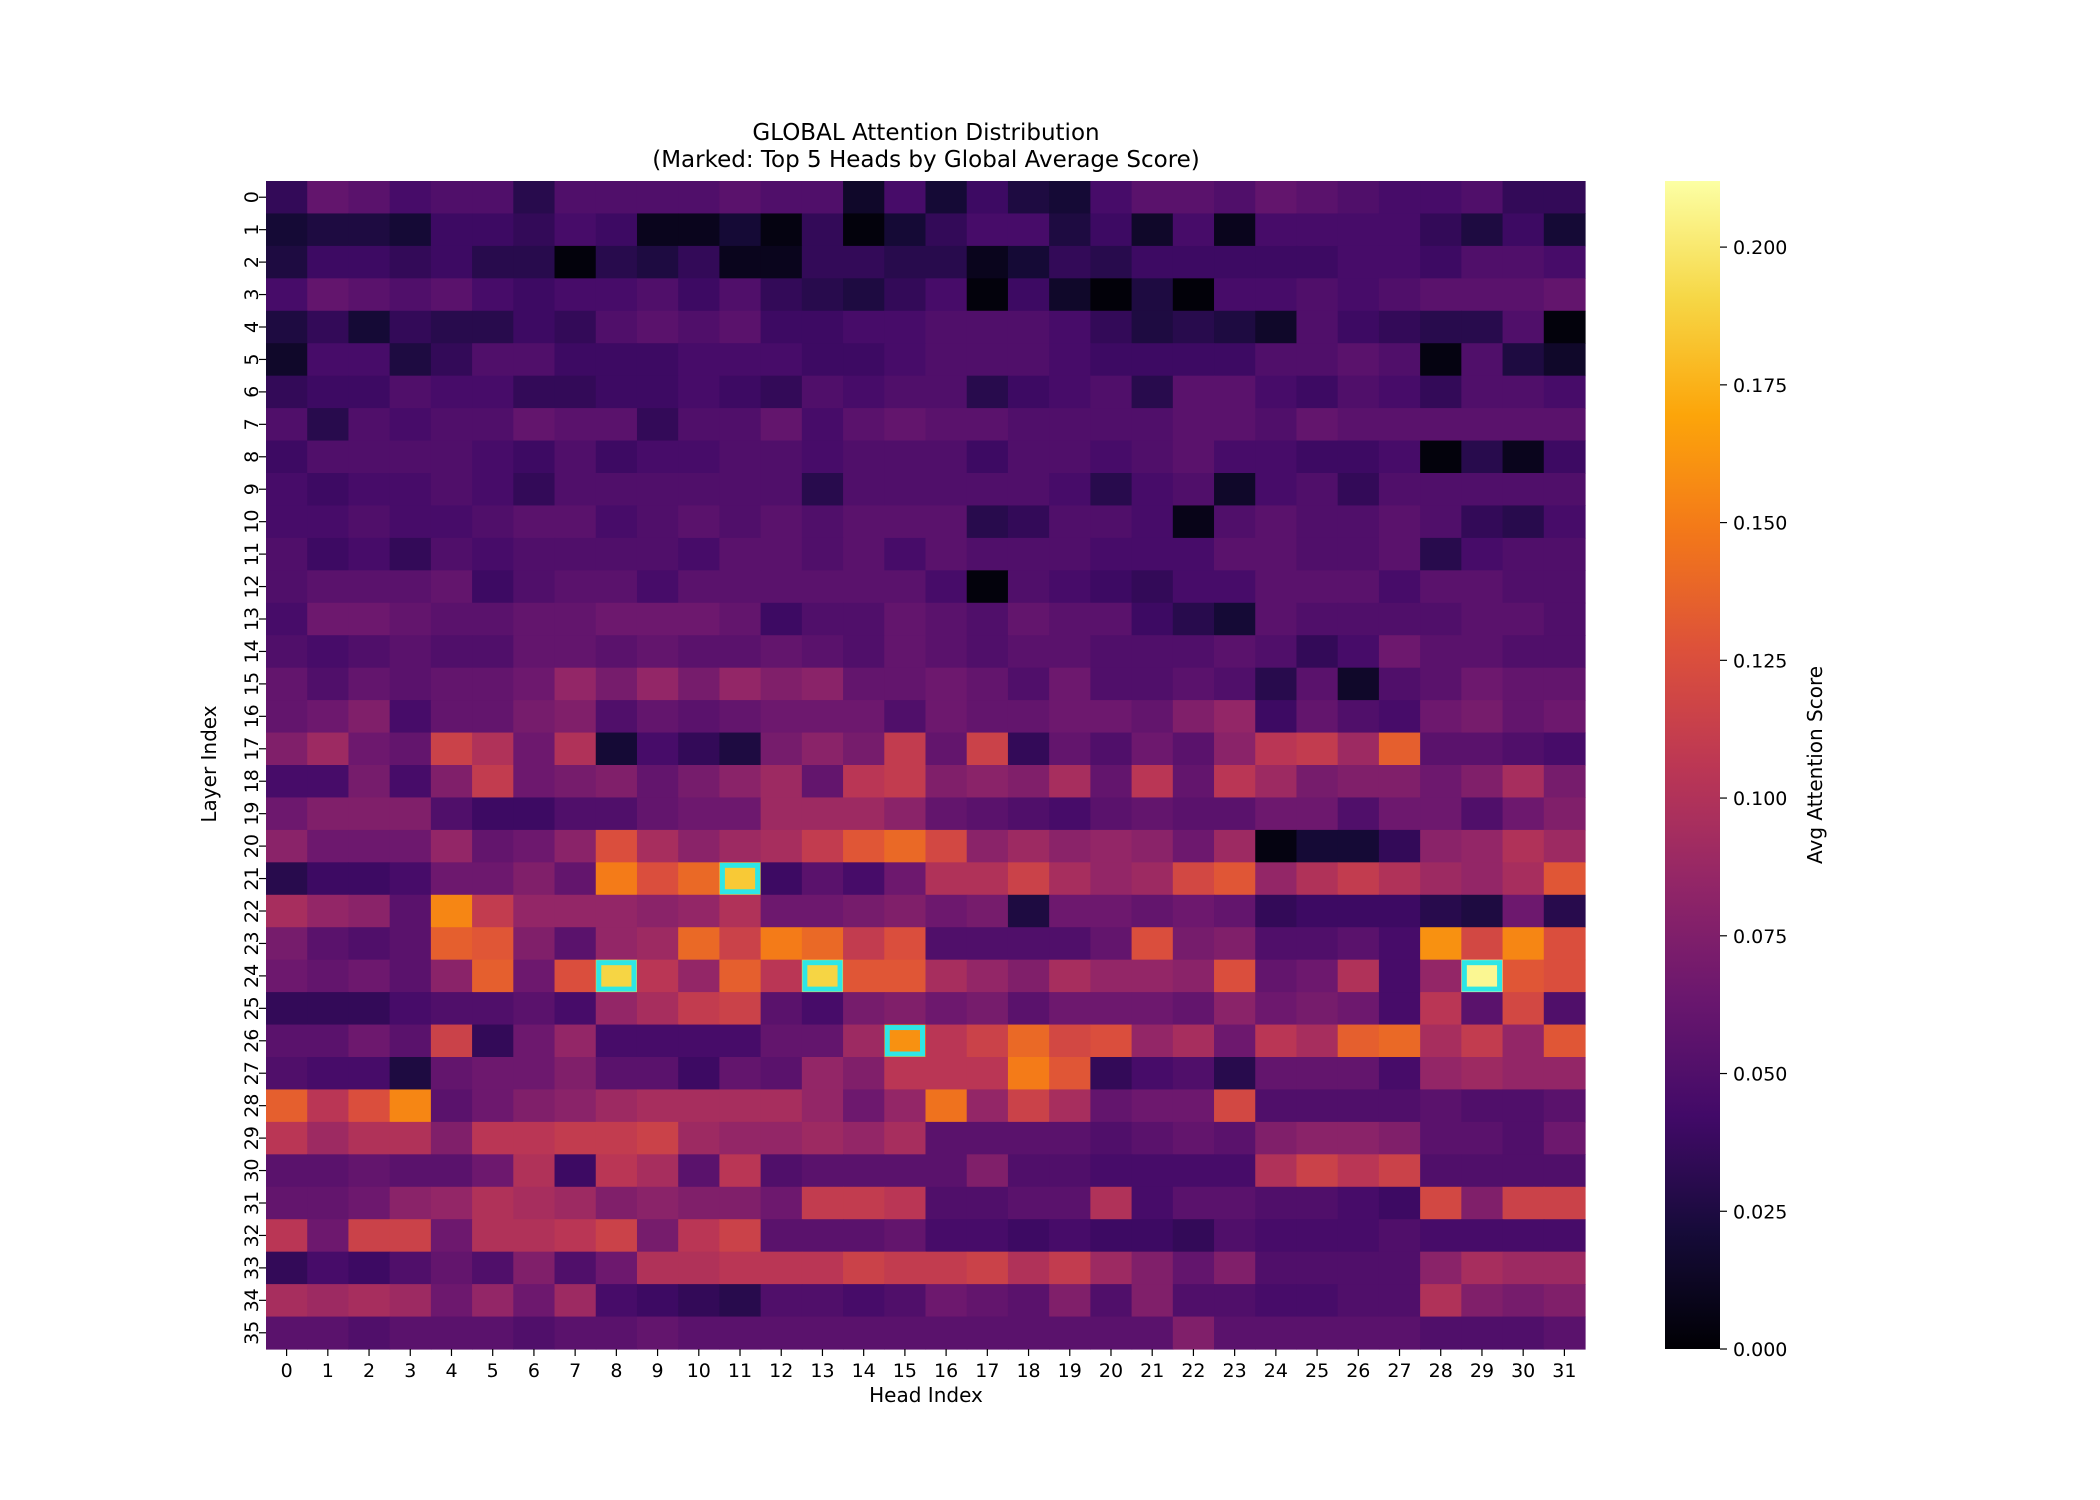  I want to click on y-tick-label-12: 12, so click(252, 586).